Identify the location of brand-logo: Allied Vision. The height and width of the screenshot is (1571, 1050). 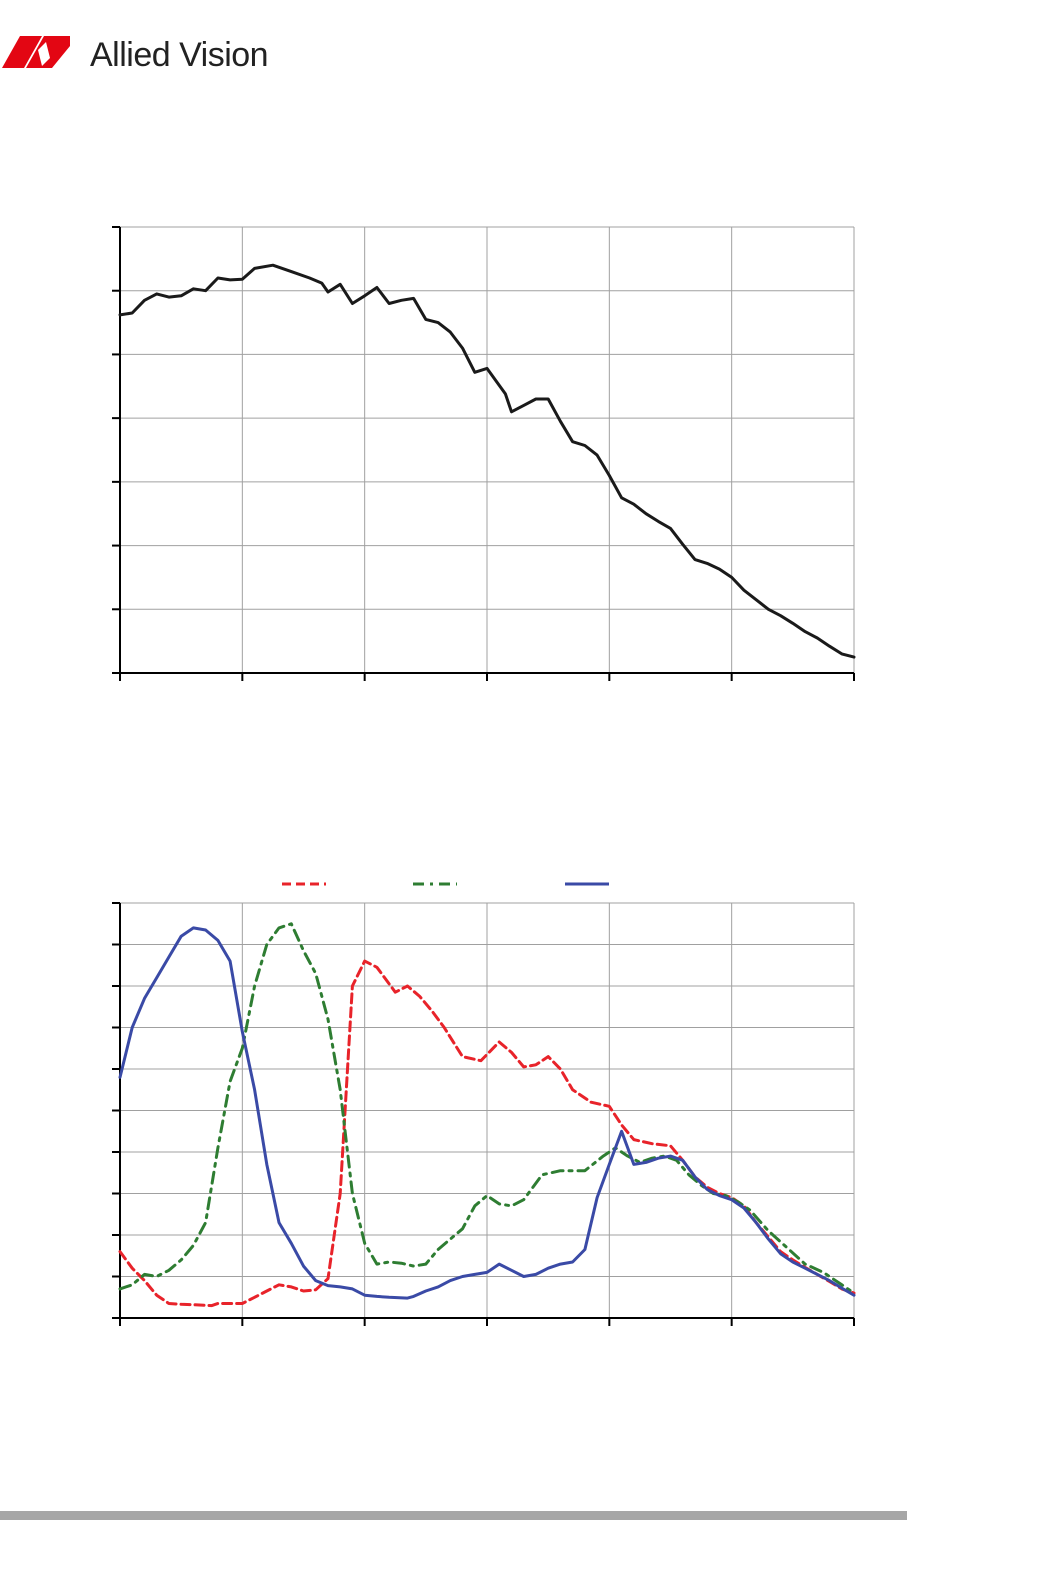
(150, 52).